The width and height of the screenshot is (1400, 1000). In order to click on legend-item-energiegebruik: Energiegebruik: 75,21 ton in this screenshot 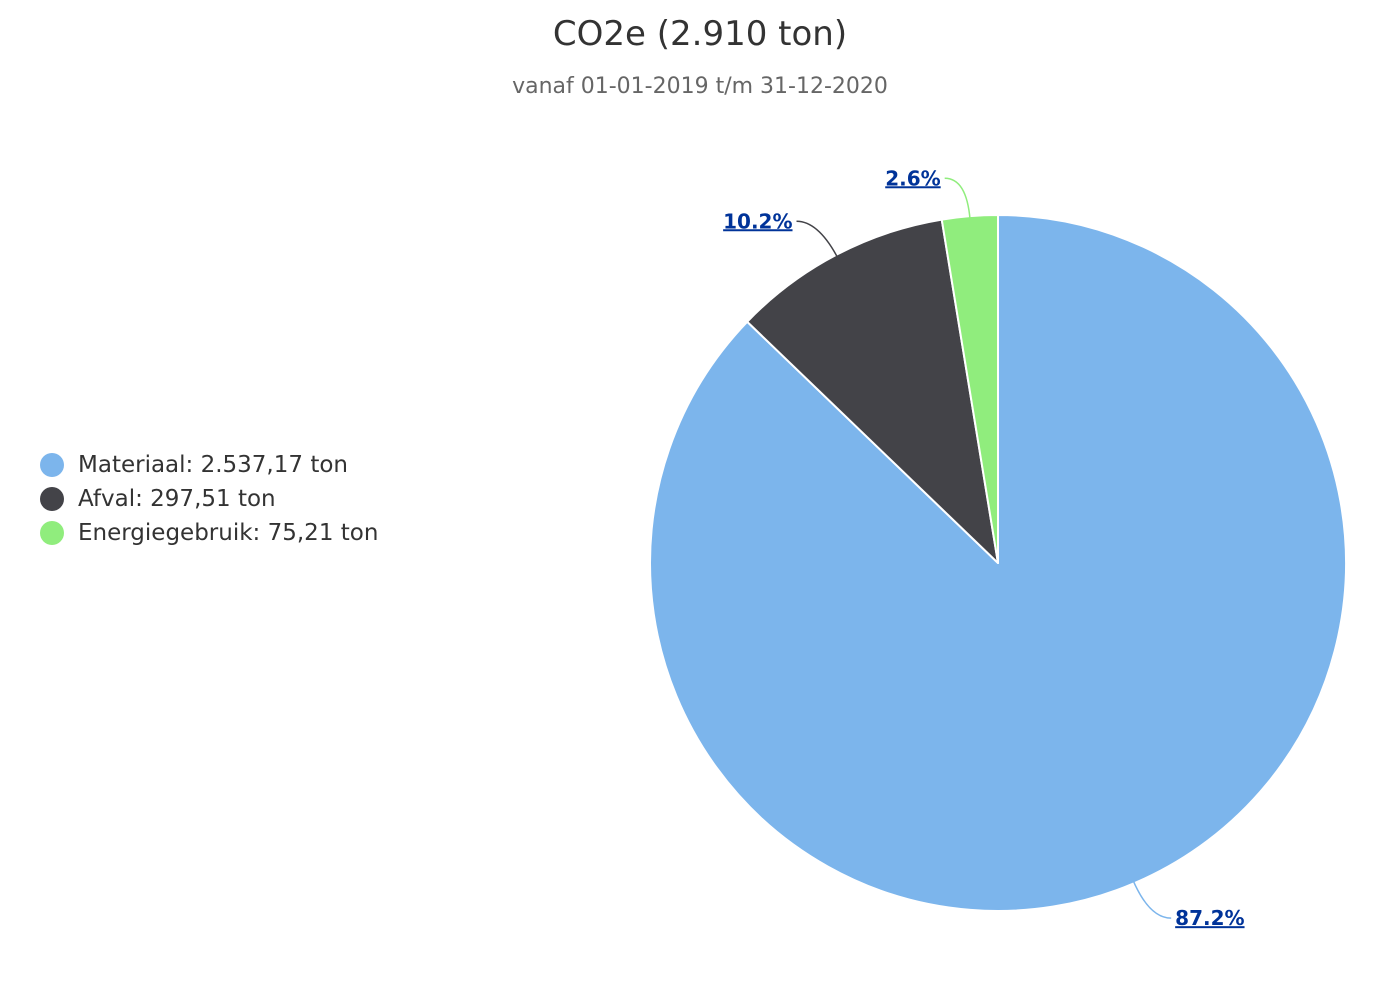, I will do `click(209, 533)`.